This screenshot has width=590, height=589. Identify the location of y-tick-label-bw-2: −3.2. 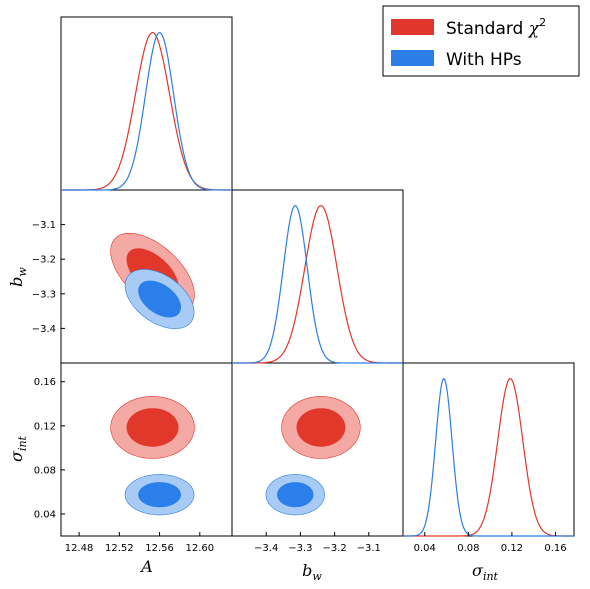
(44, 260).